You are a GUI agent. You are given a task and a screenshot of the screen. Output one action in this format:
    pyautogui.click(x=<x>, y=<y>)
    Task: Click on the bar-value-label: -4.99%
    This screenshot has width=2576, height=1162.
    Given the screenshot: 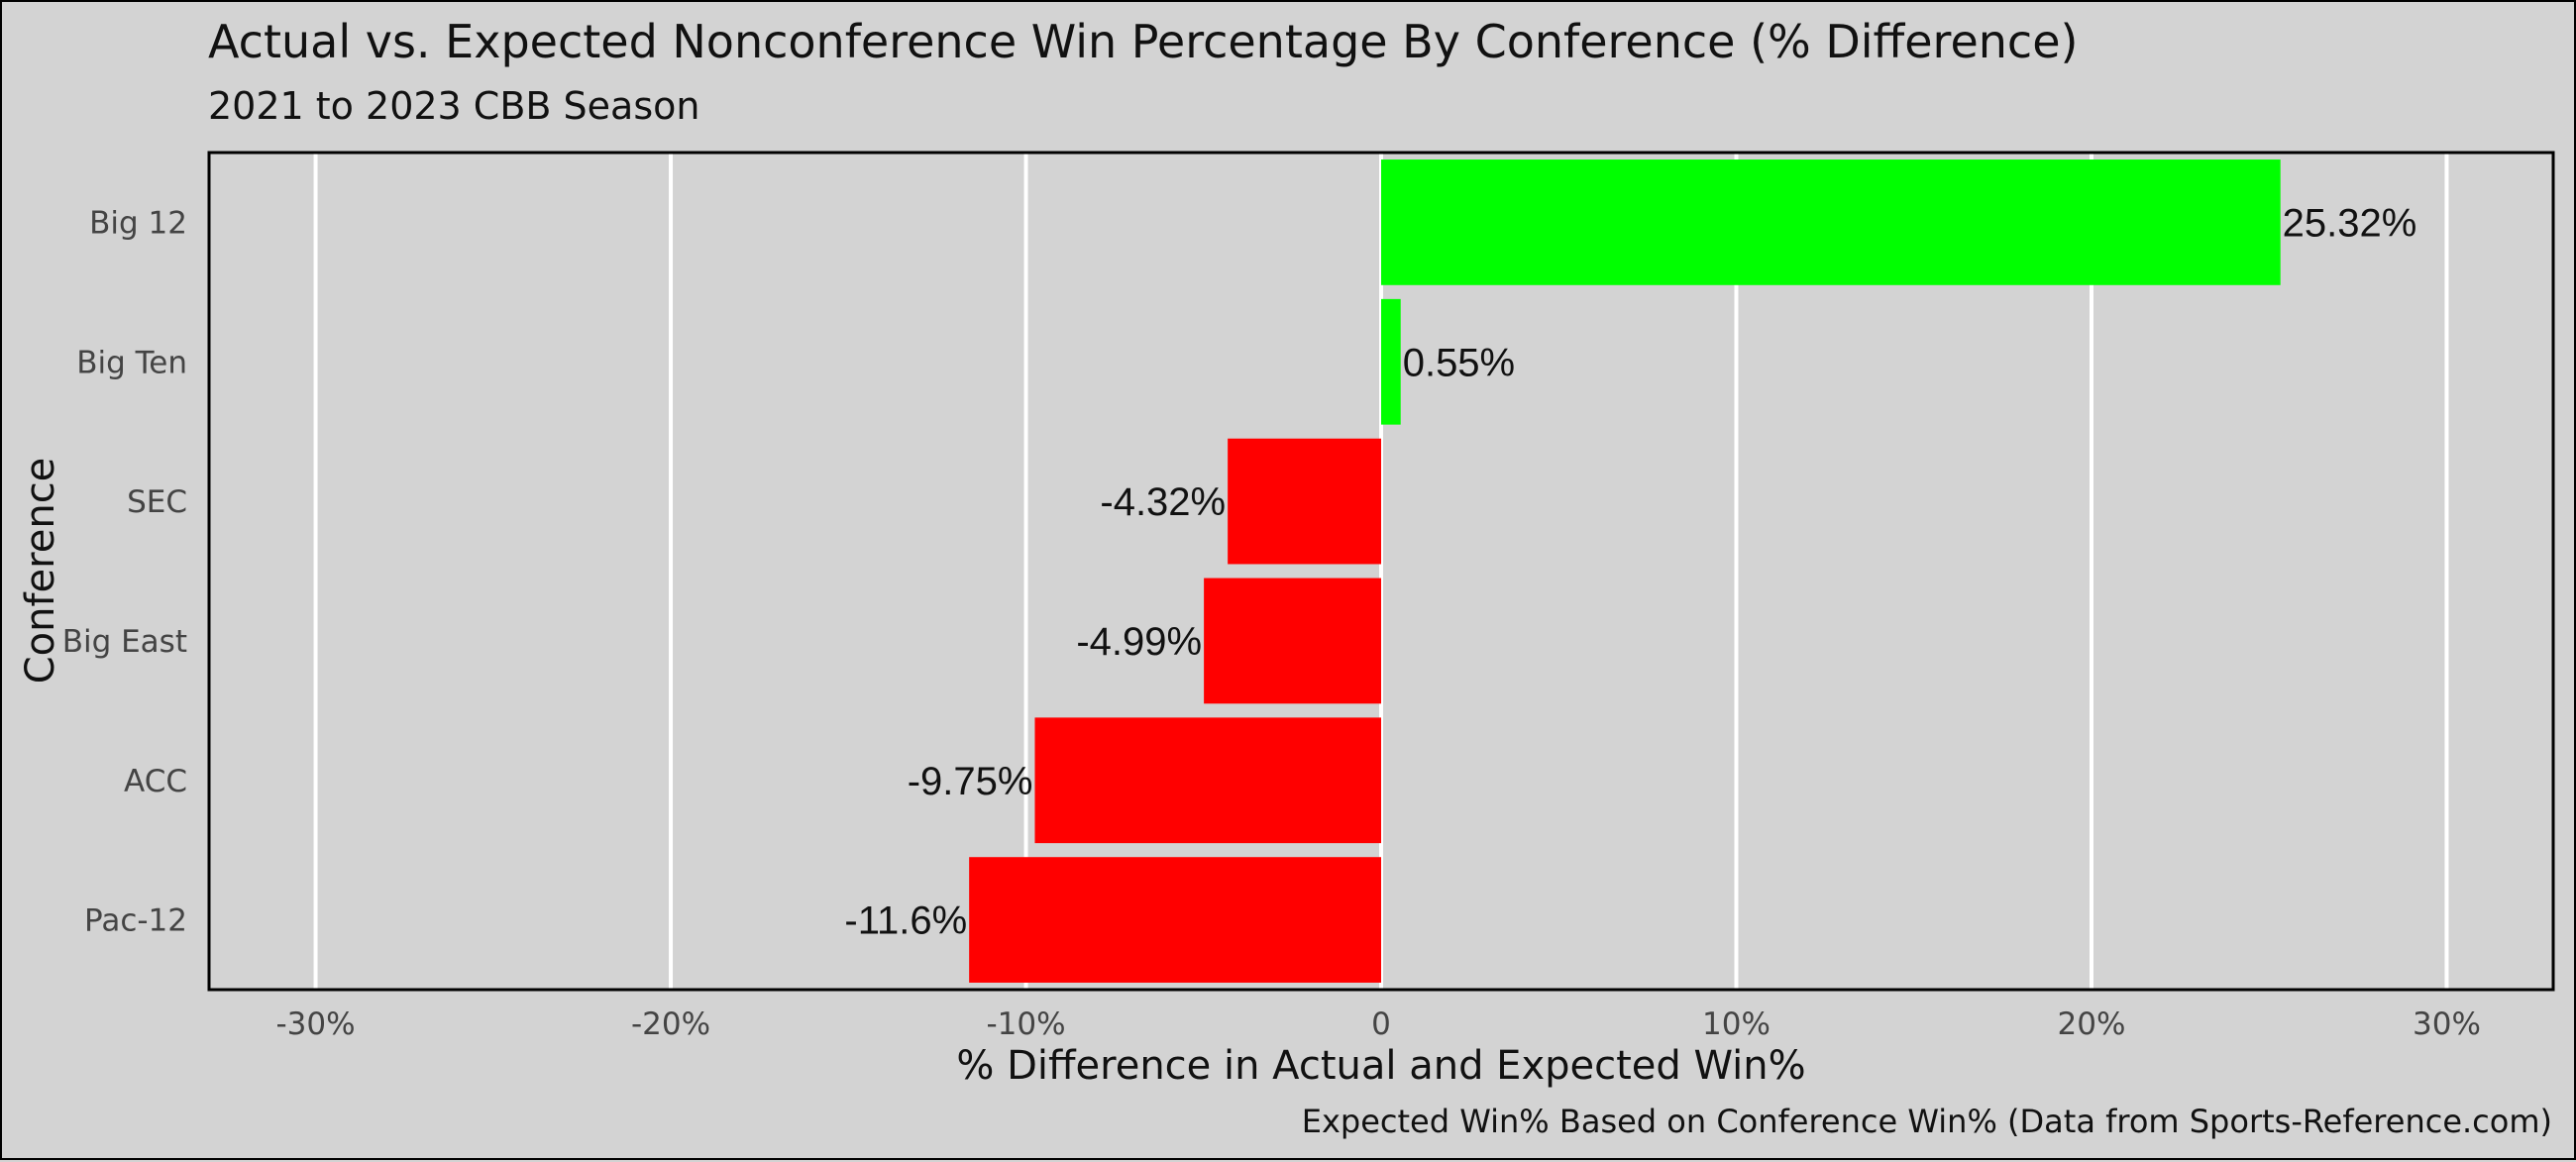 What is the action you would take?
    pyautogui.click(x=1139, y=642)
    